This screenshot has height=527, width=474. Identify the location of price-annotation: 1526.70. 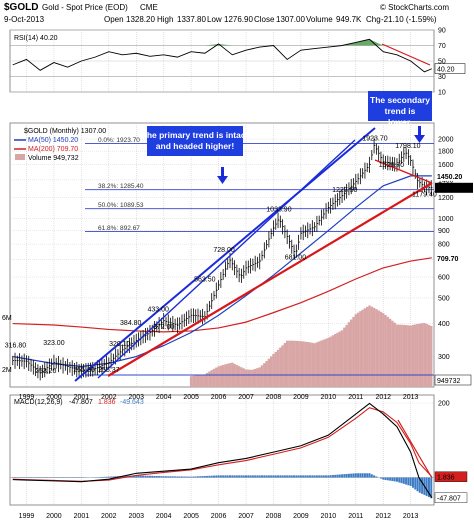
(391, 165).